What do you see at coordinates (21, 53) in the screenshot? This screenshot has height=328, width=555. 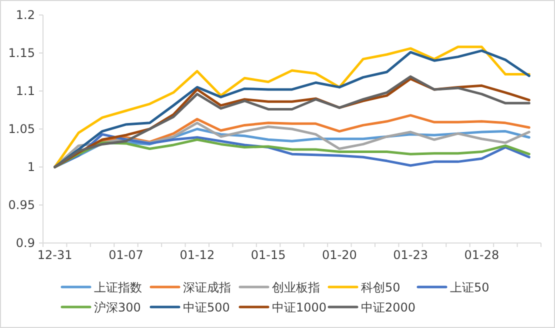 I see `y-tick-label: 1.15` at bounding box center [21, 53].